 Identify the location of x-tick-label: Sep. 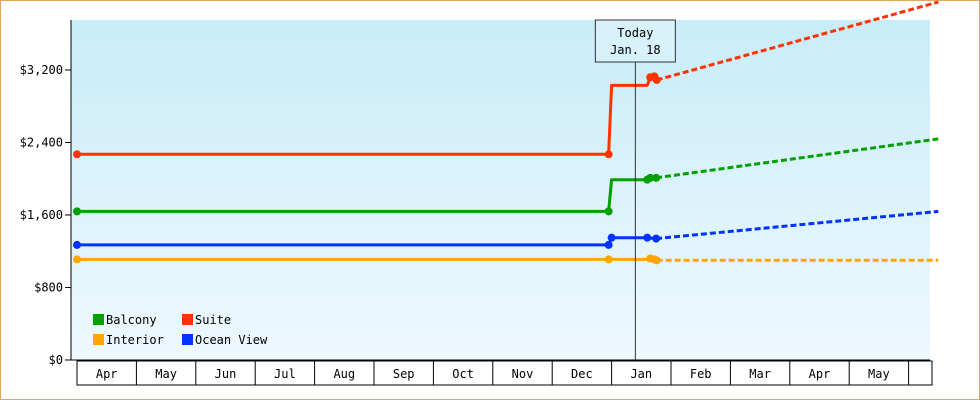
(404, 374).